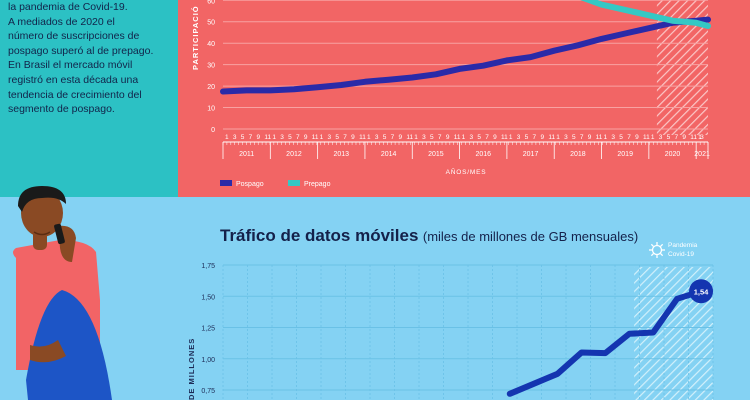 The height and width of the screenshot is (400, 750). What do you see at coordinates (211, 23) in the screenshot?
I see `y-tick-label: 50` at bounding box center [211, 23].